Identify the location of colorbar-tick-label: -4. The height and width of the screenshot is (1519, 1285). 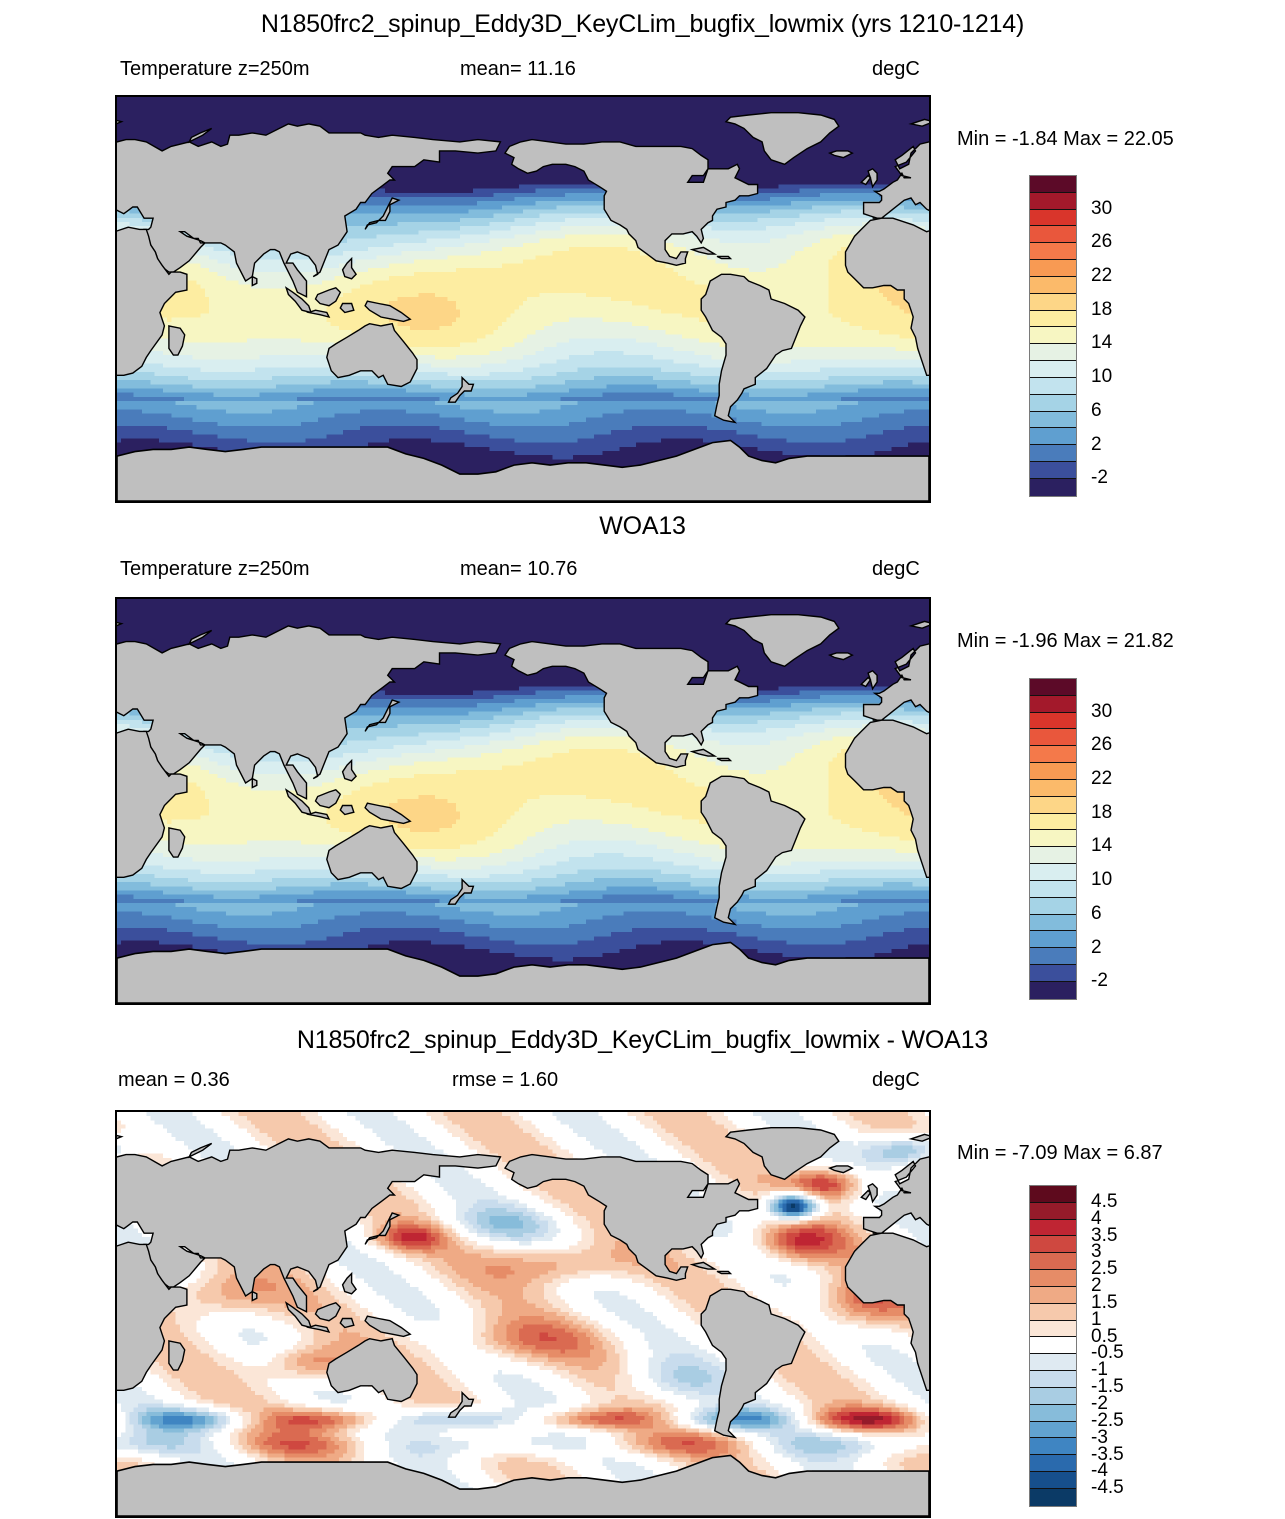
(1099, 1471).